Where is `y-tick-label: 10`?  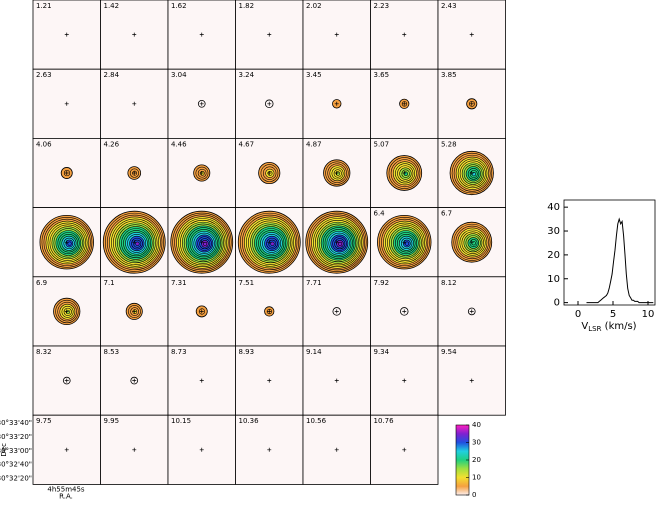
y-tick-label: 10 is located at coordinates (553, 279).